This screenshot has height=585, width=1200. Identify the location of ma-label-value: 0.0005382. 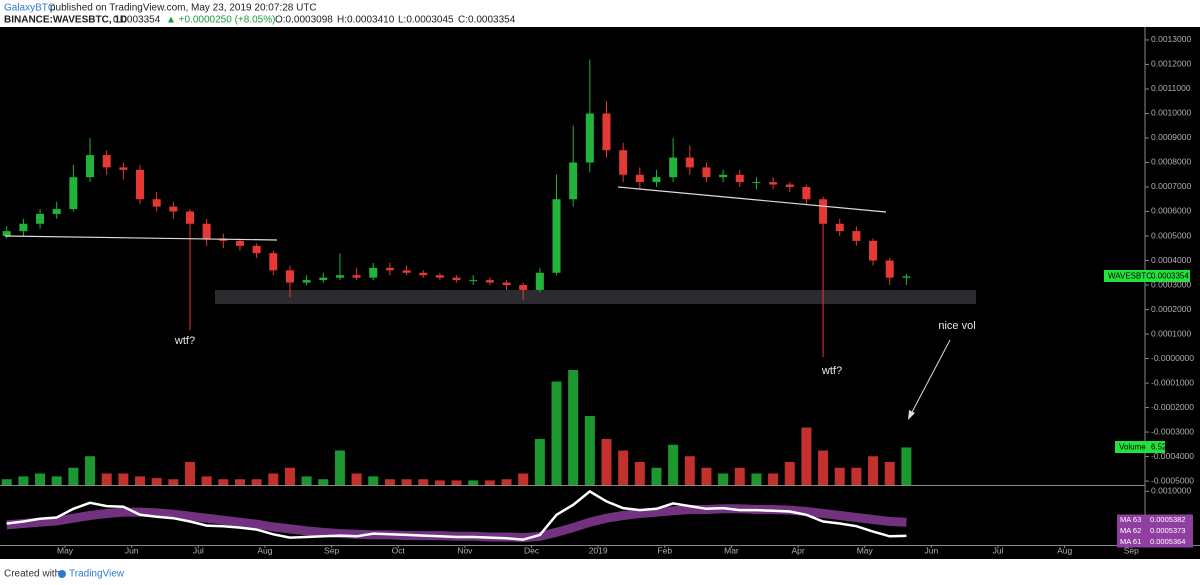
(1167, 519).